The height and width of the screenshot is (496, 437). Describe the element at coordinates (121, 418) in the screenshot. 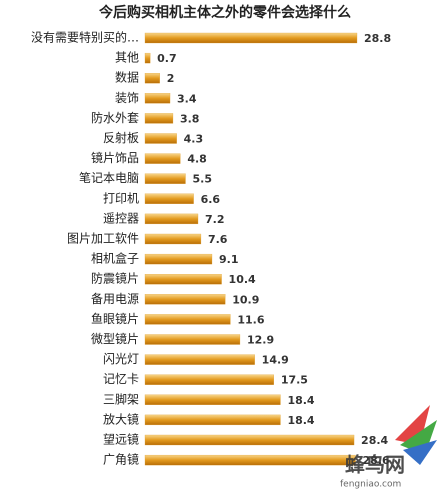

I see `category-label: 放大镜` at that location.